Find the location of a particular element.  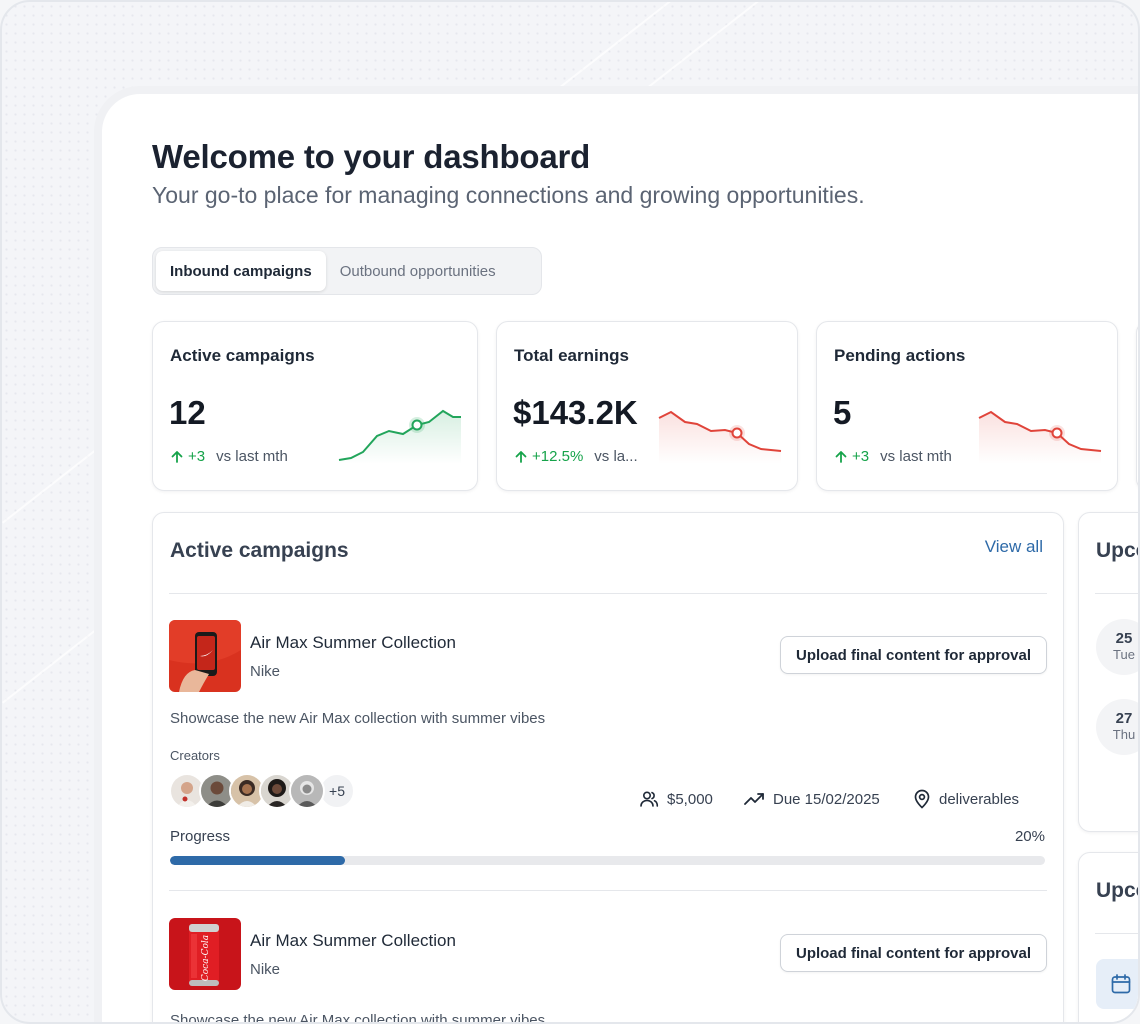

date-weekday: Thu is located at coordinates (1124, 734).